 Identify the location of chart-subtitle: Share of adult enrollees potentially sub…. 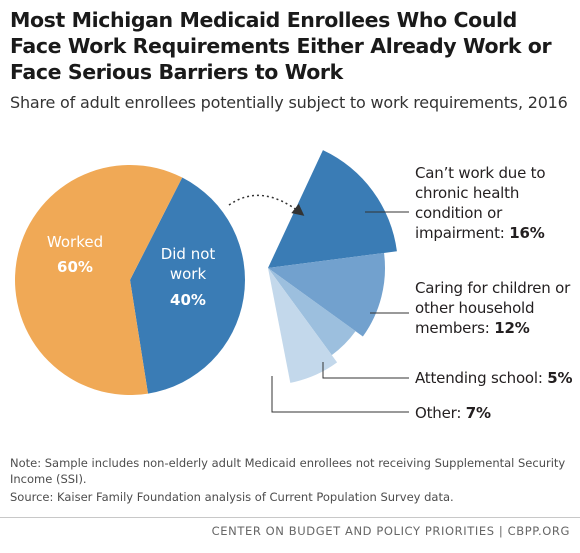
(289, 102).